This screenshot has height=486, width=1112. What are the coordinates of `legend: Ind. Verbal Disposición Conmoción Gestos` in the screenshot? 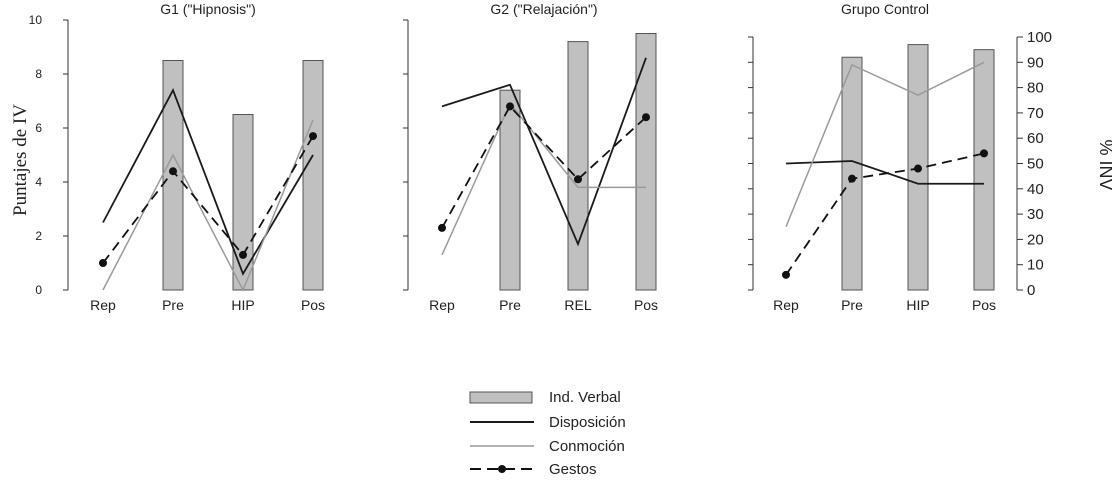 It's located at (547, 433).